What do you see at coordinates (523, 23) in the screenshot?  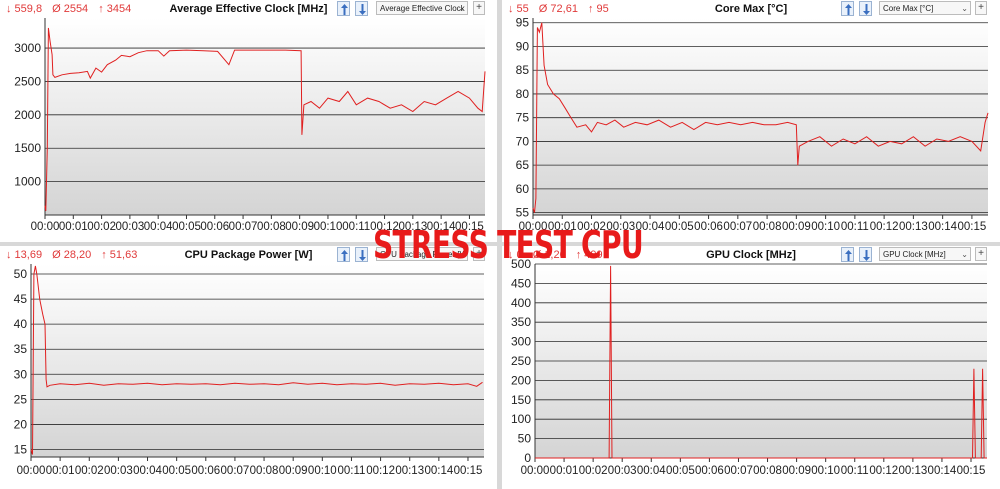 I see `y-tick-label: 95` at bounding box center [523, 23].